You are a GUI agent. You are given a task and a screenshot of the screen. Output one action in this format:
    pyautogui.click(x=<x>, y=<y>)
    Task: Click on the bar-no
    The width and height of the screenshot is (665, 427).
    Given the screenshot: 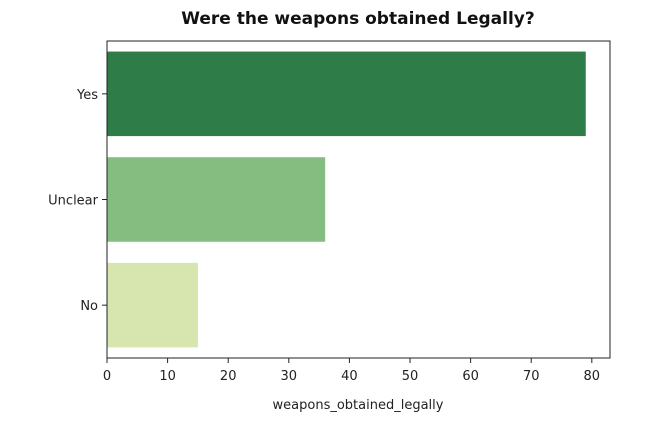 What is the action you would take?
    pyautogui.click(x=152, y=305)
    